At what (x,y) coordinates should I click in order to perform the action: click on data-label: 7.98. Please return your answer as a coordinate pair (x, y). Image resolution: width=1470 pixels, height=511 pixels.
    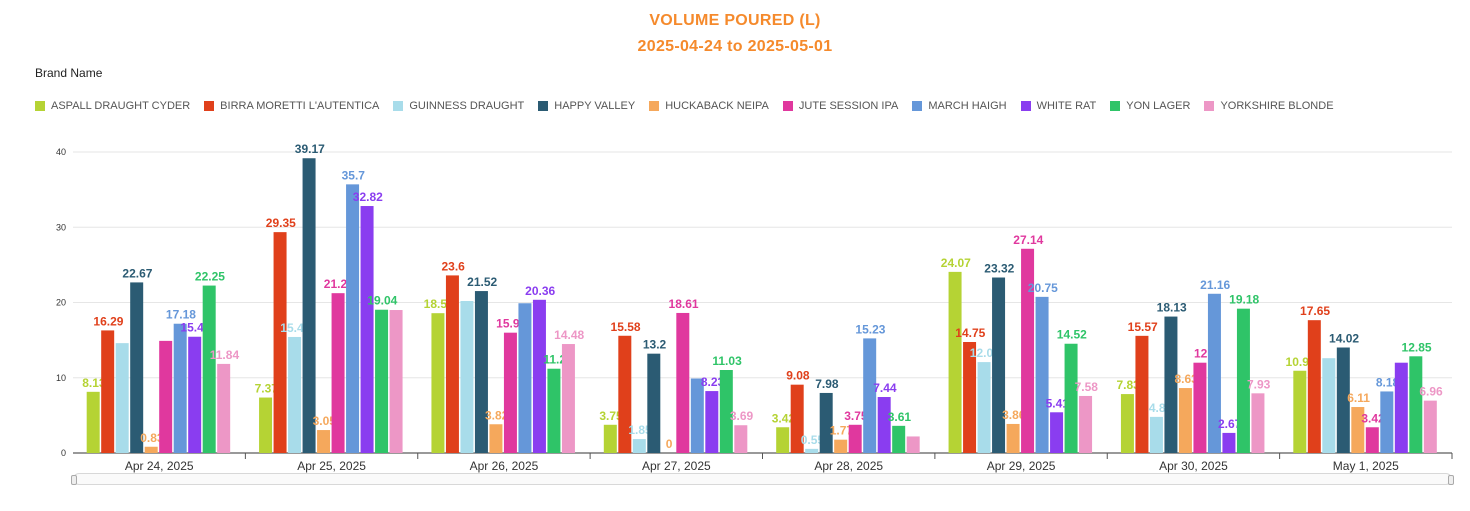
    Looking at the image, I should click on (827, 384).